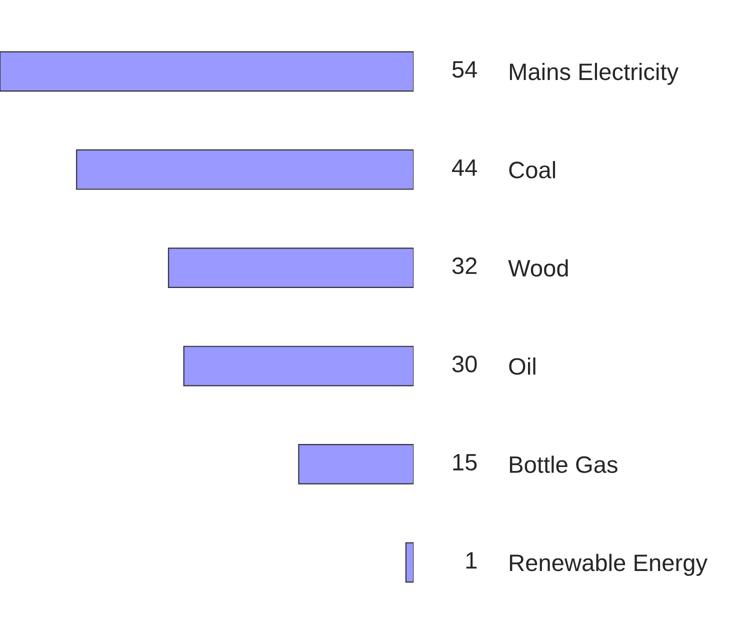 This screenshot has height=624, width=752. What do you see at coordinates (465, 167) in the screenshot?
I see `data-label: 44` at bounding box center [465, 167].